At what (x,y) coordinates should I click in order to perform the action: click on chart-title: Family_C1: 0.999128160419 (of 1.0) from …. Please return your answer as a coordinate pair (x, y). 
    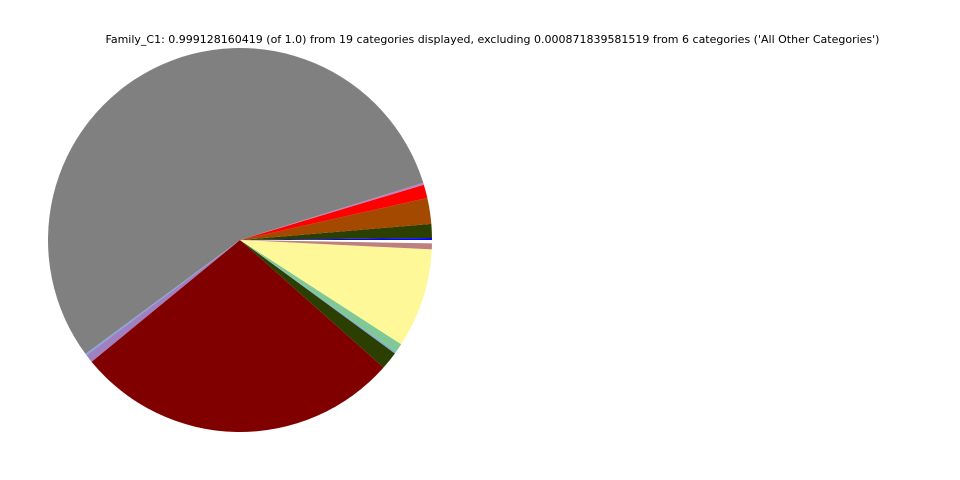
    Looking at the image, I should click on (492, 39).